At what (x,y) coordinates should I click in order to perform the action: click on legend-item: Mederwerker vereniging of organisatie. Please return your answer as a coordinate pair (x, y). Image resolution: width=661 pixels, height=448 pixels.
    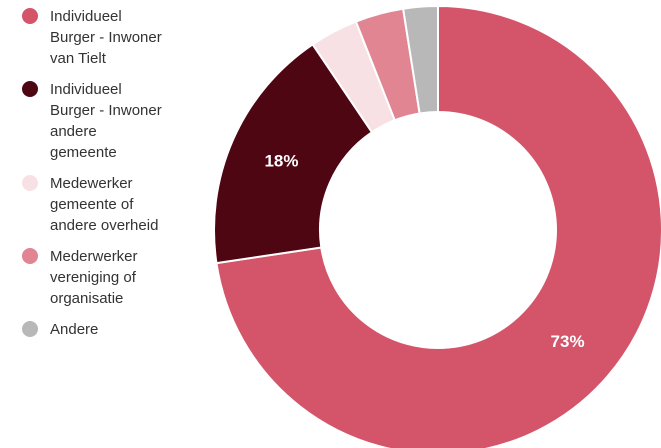
    Looking at the image, I should click on (117, 277).